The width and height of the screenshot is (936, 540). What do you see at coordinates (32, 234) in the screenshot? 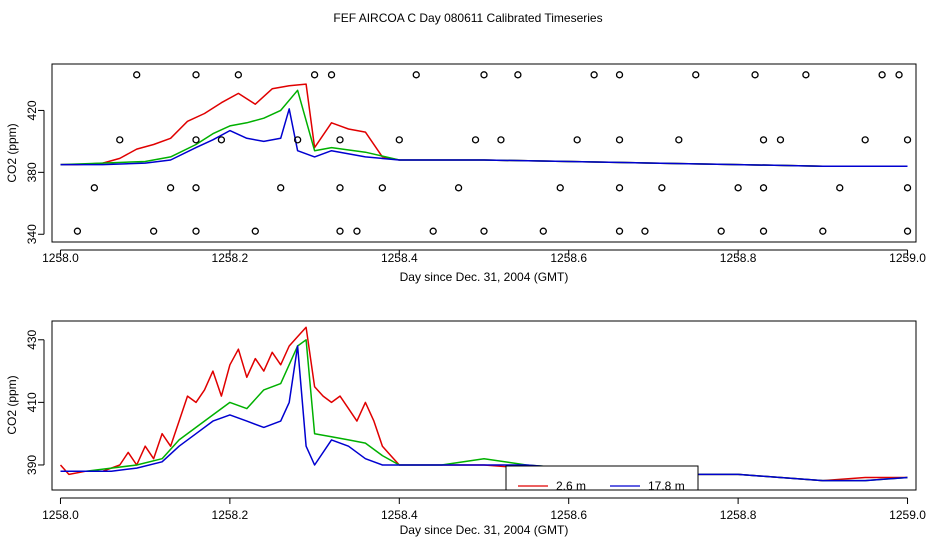
I see `y-tick-label: 340` at bounding box center [32, 234].